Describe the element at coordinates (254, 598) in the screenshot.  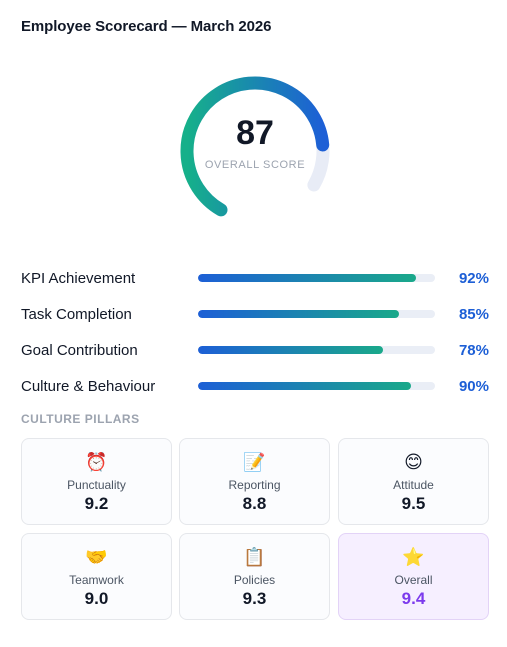
I see `pillar-value: 9.3` at that location.